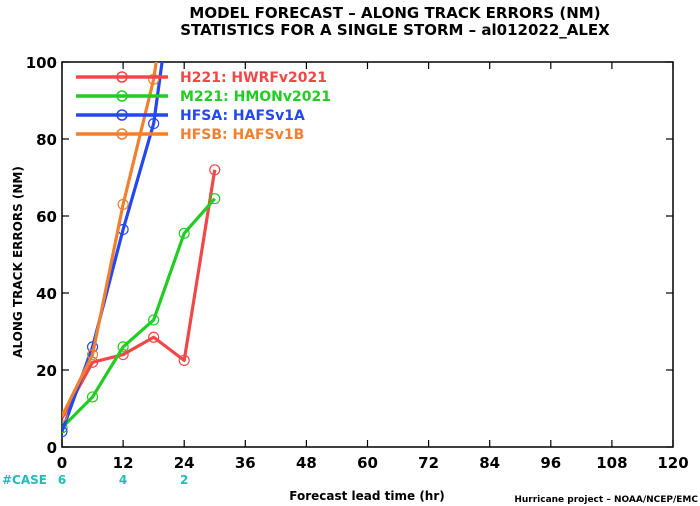  Describe the element at coordinates (46, 371) in the screenshot. I see `y-tick-label: 20` at that location.